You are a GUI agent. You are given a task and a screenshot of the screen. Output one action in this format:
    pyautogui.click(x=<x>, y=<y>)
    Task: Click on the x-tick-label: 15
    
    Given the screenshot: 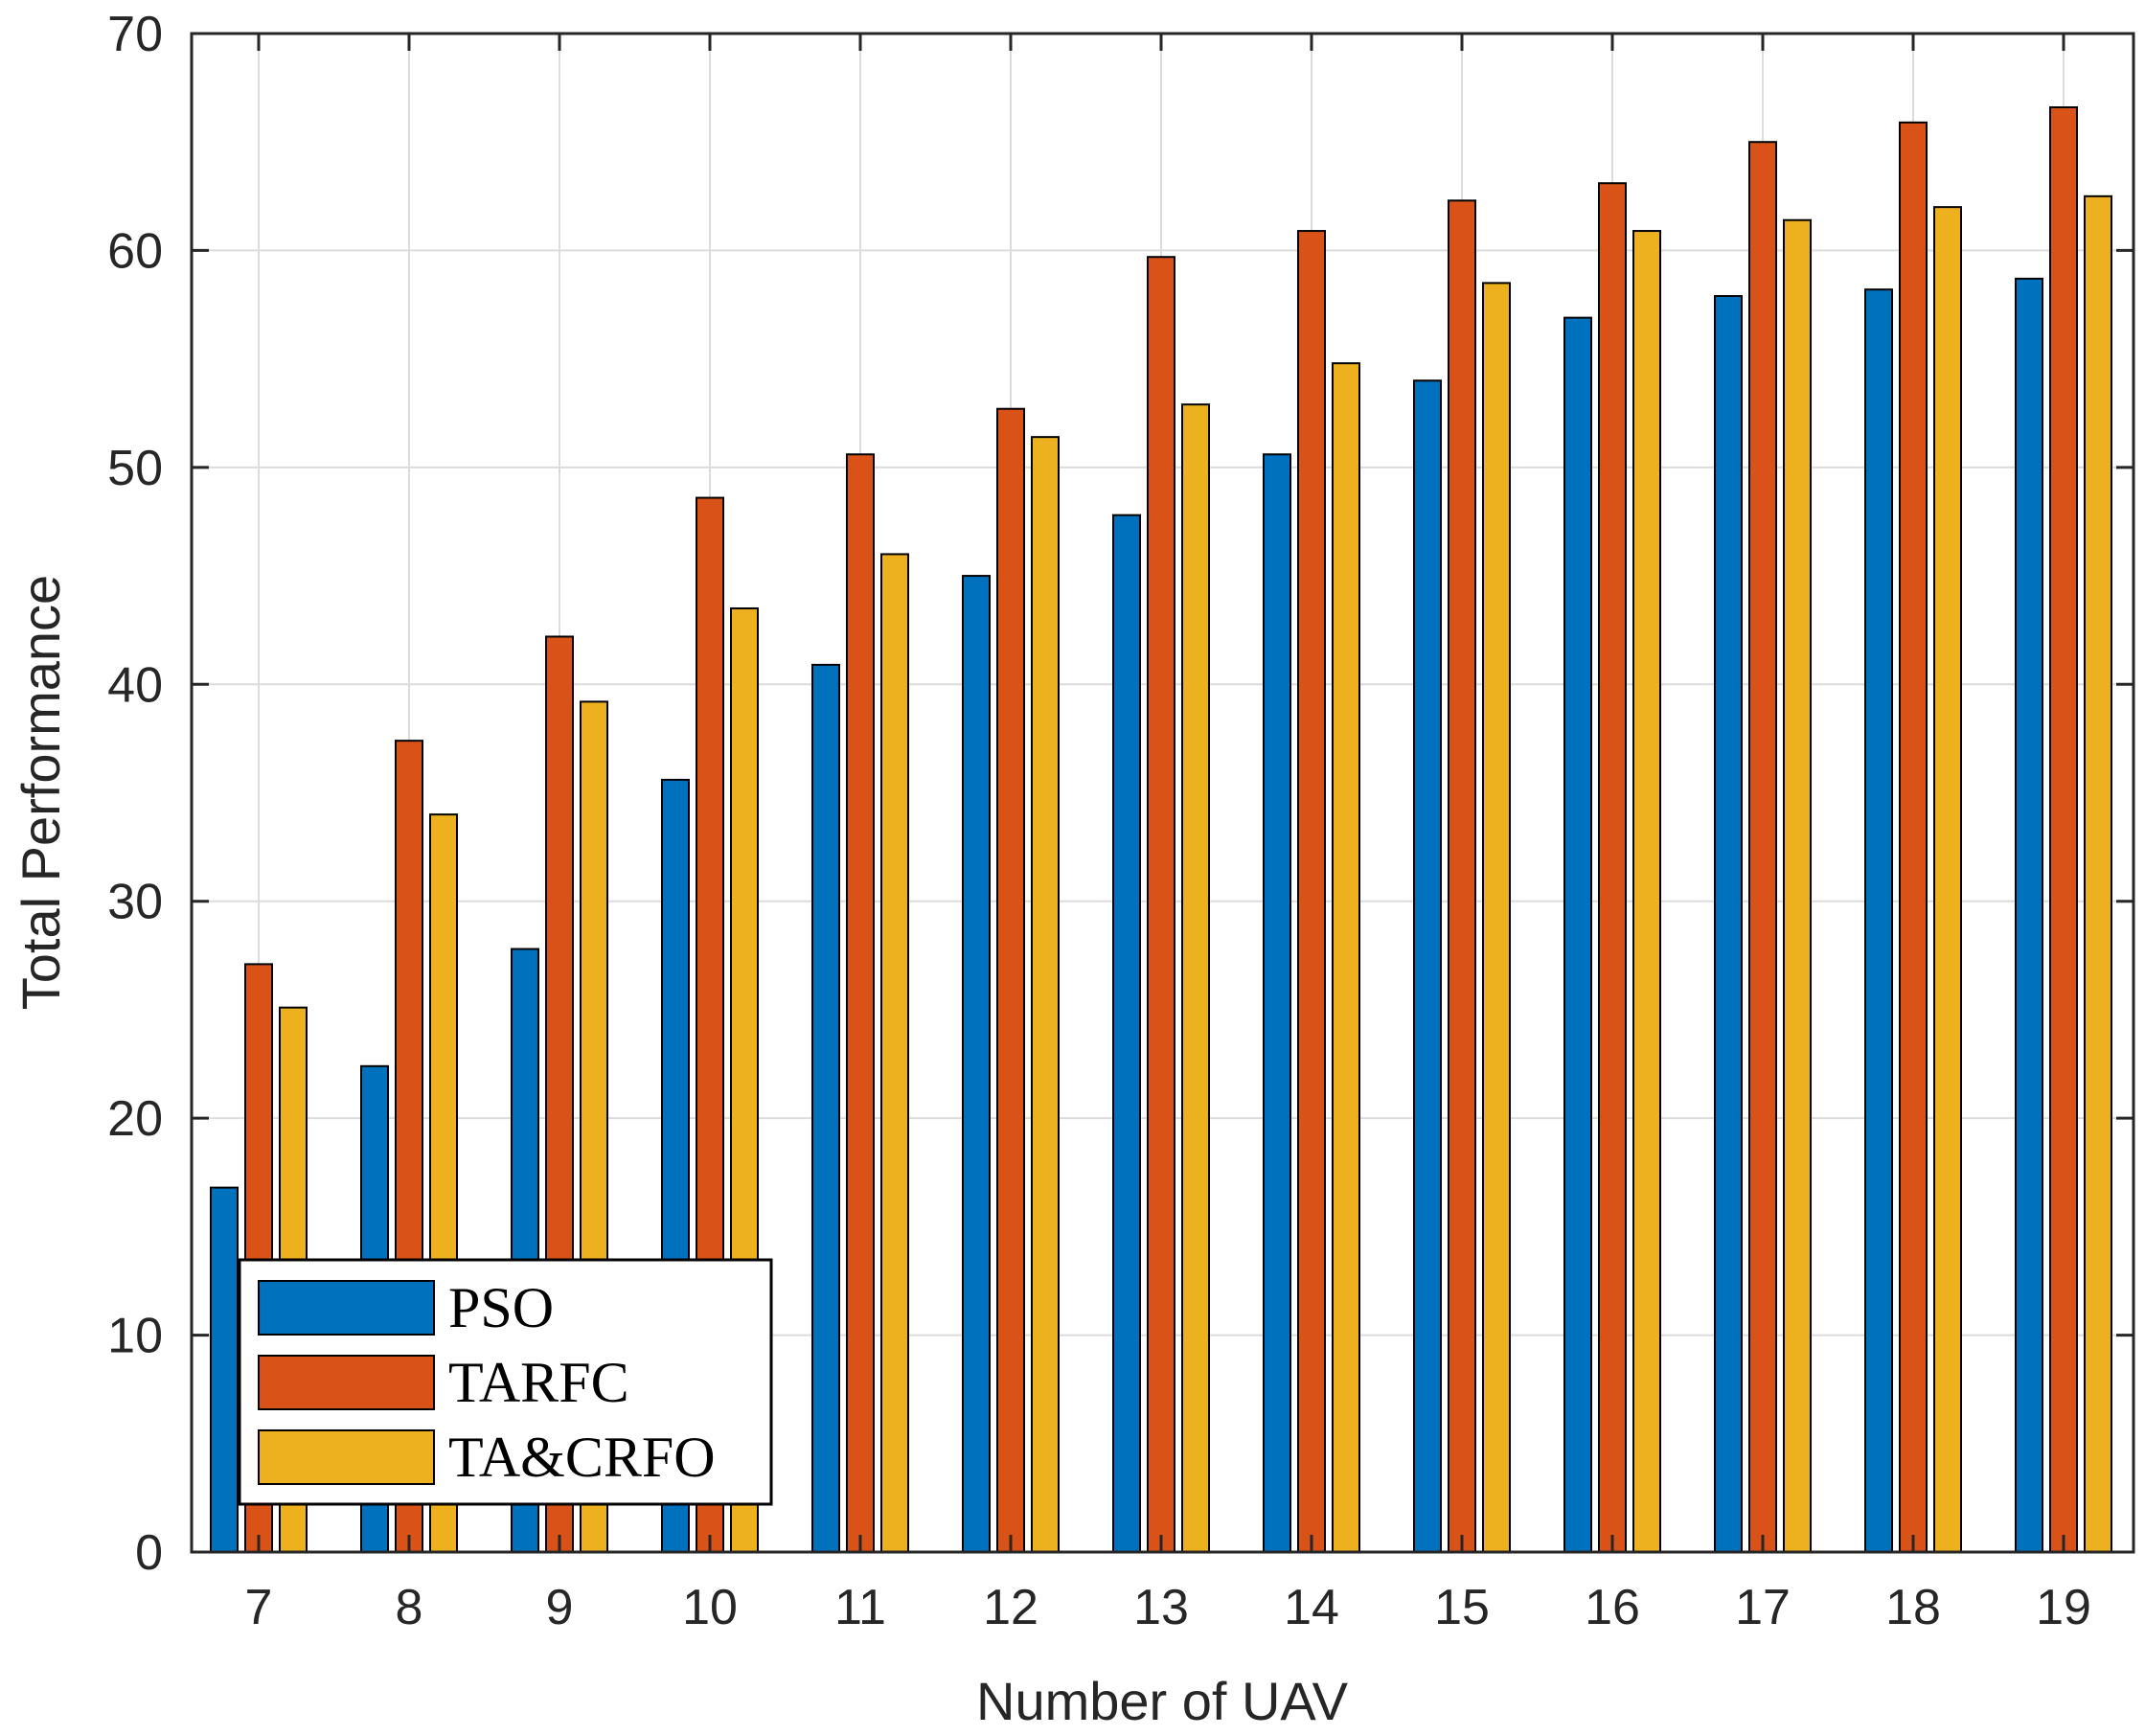 What is the action you would take?
    pyautogui.click(x=1462, y=1607)
    